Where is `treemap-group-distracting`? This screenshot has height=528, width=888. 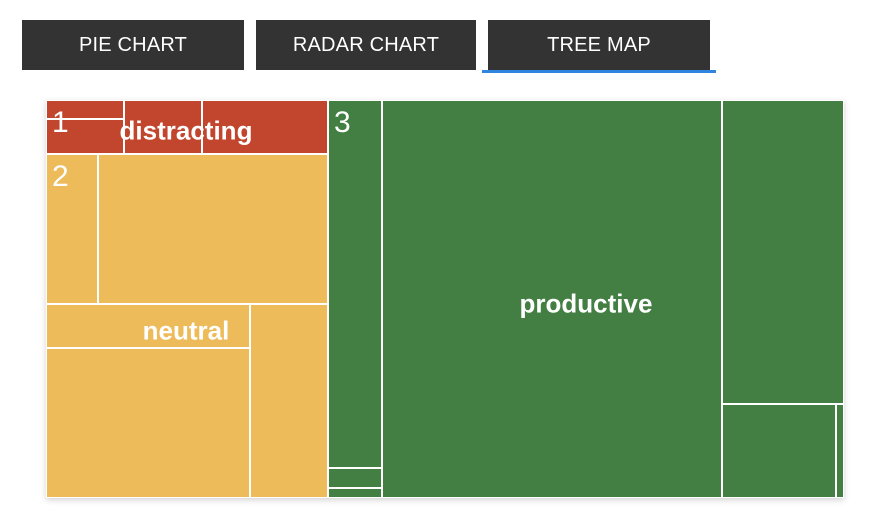 treemap-group-distracting is located at coordinates (187, 127).